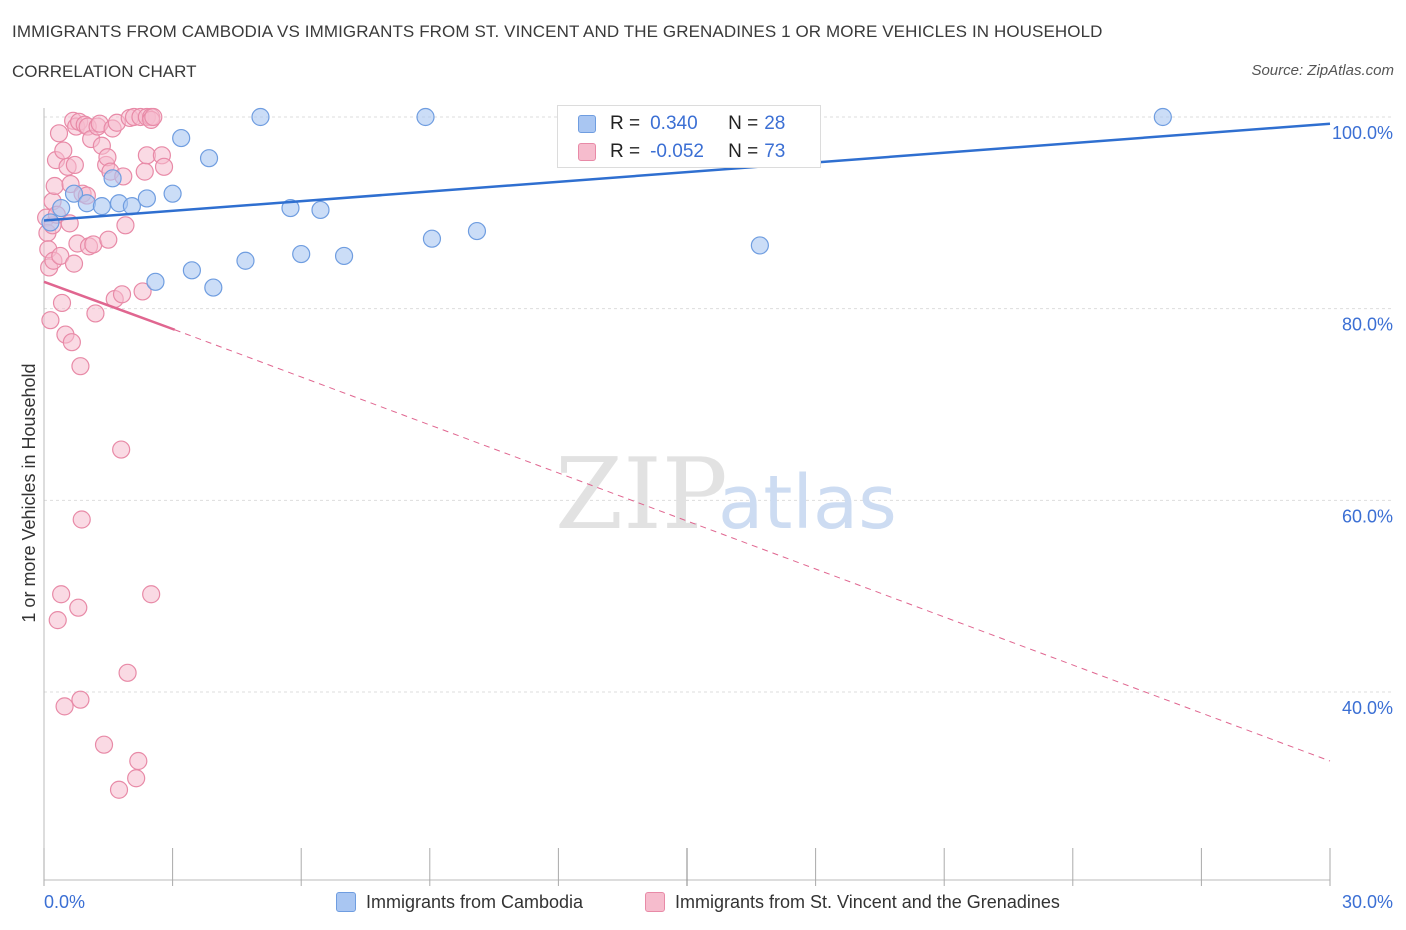 This screenshot has height=930, width=1406. What do you see at coordinates (655, 902) in the screenshot?
I see `legend-swatch-pink` at bounding box center [655, 902].